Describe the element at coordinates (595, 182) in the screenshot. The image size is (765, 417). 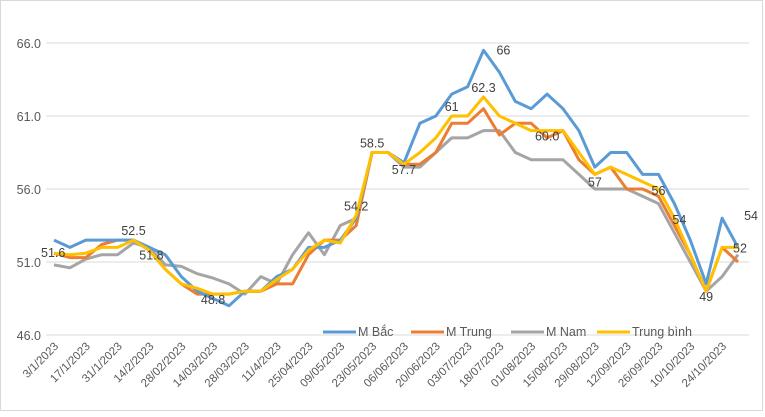
I see `data-label: 57` at that location.